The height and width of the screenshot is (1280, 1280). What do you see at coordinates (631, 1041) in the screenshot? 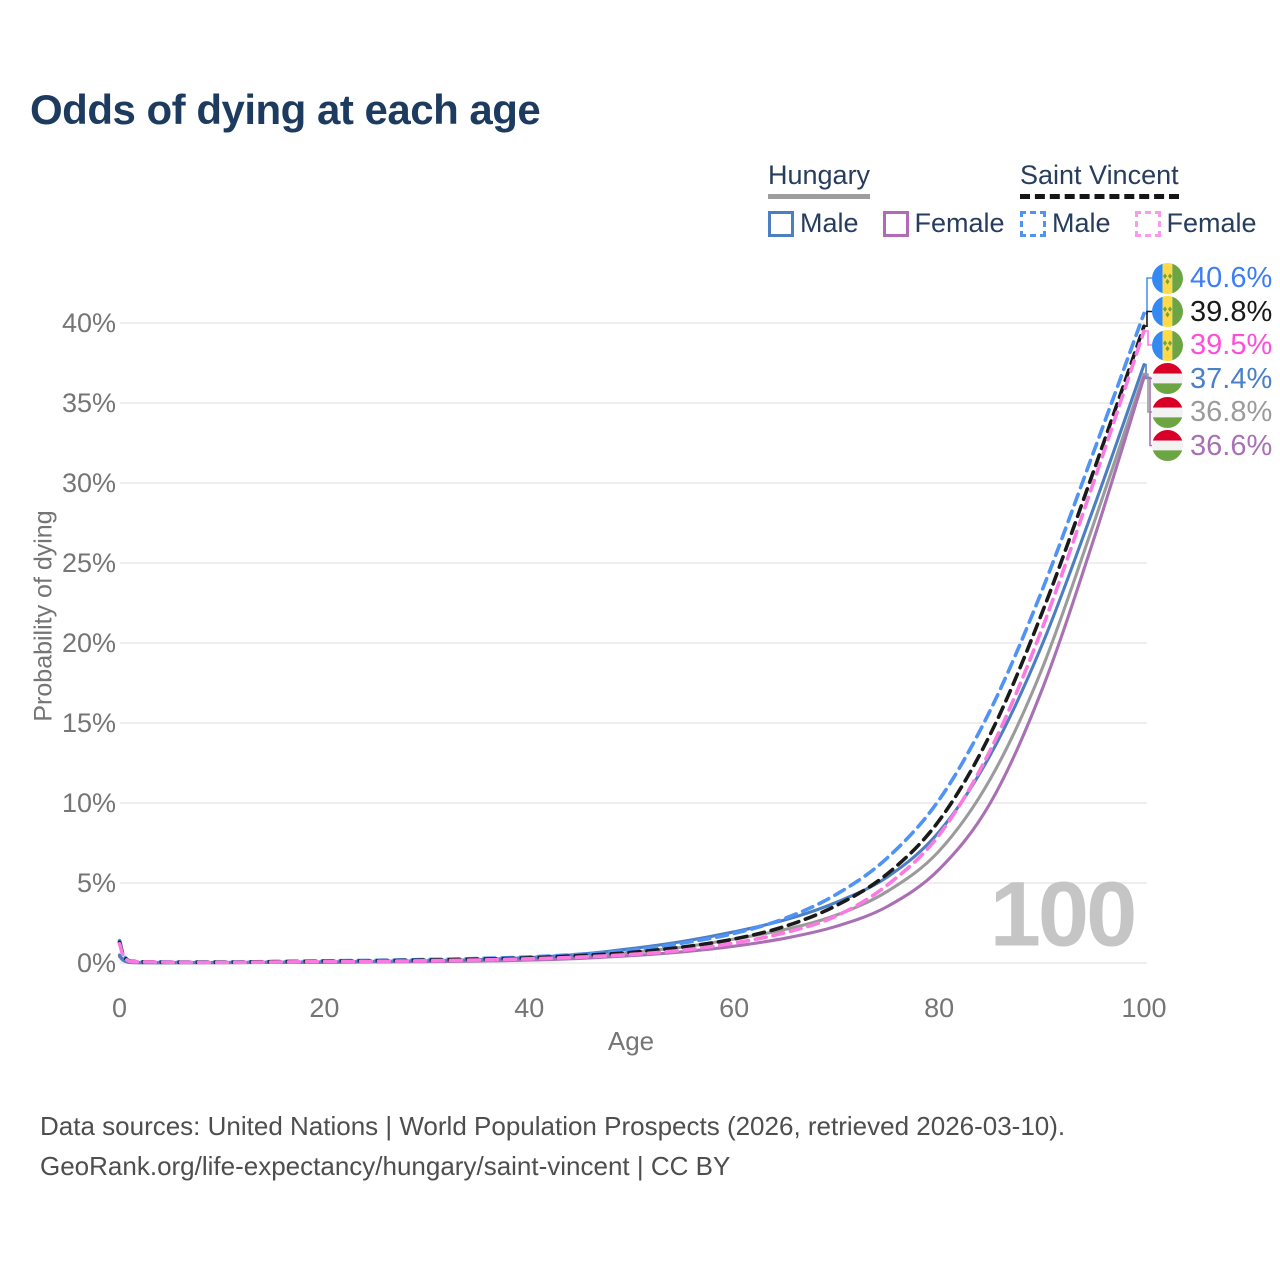
I see `x-axis-title: Age` at bounding box center [631, 1041].